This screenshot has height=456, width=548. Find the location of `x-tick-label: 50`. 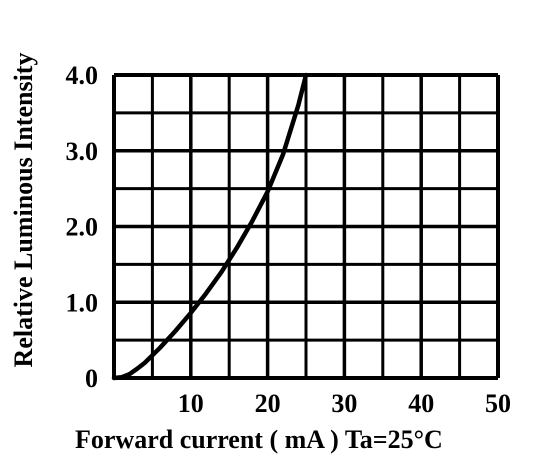

x-tick-label: 50 is located at coordinates (498, 403).